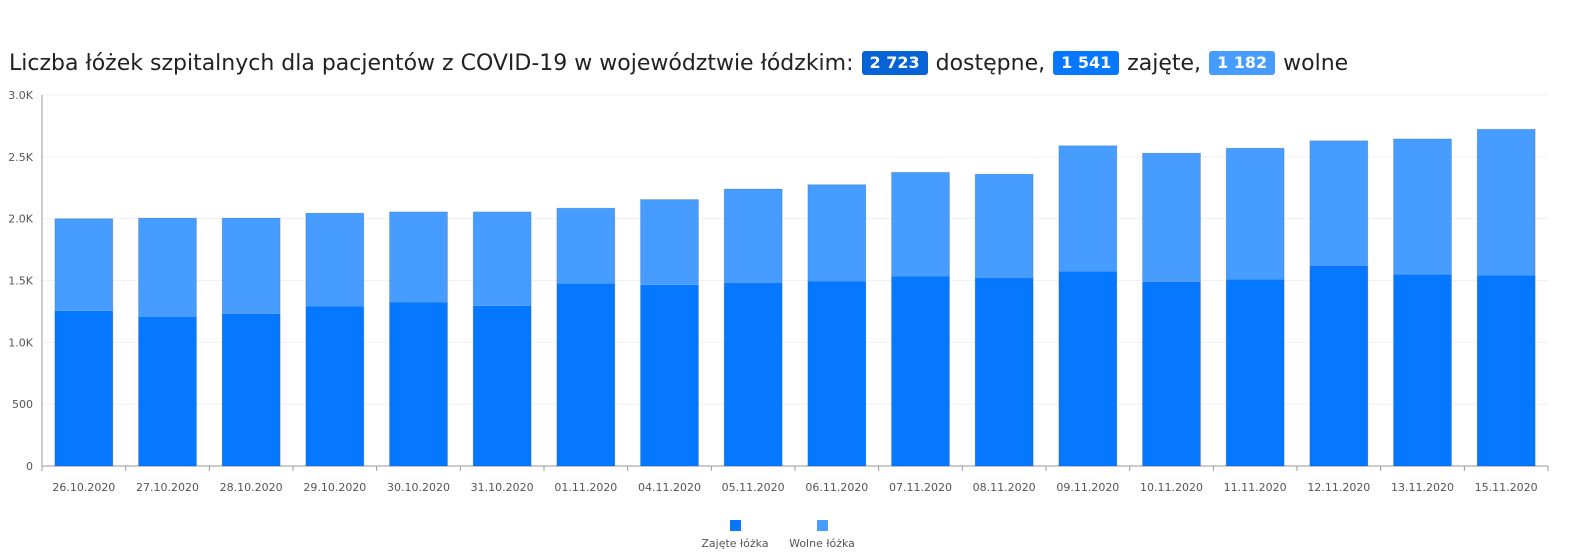  I want to click on y-tick-label: 0, so click(29, 466).